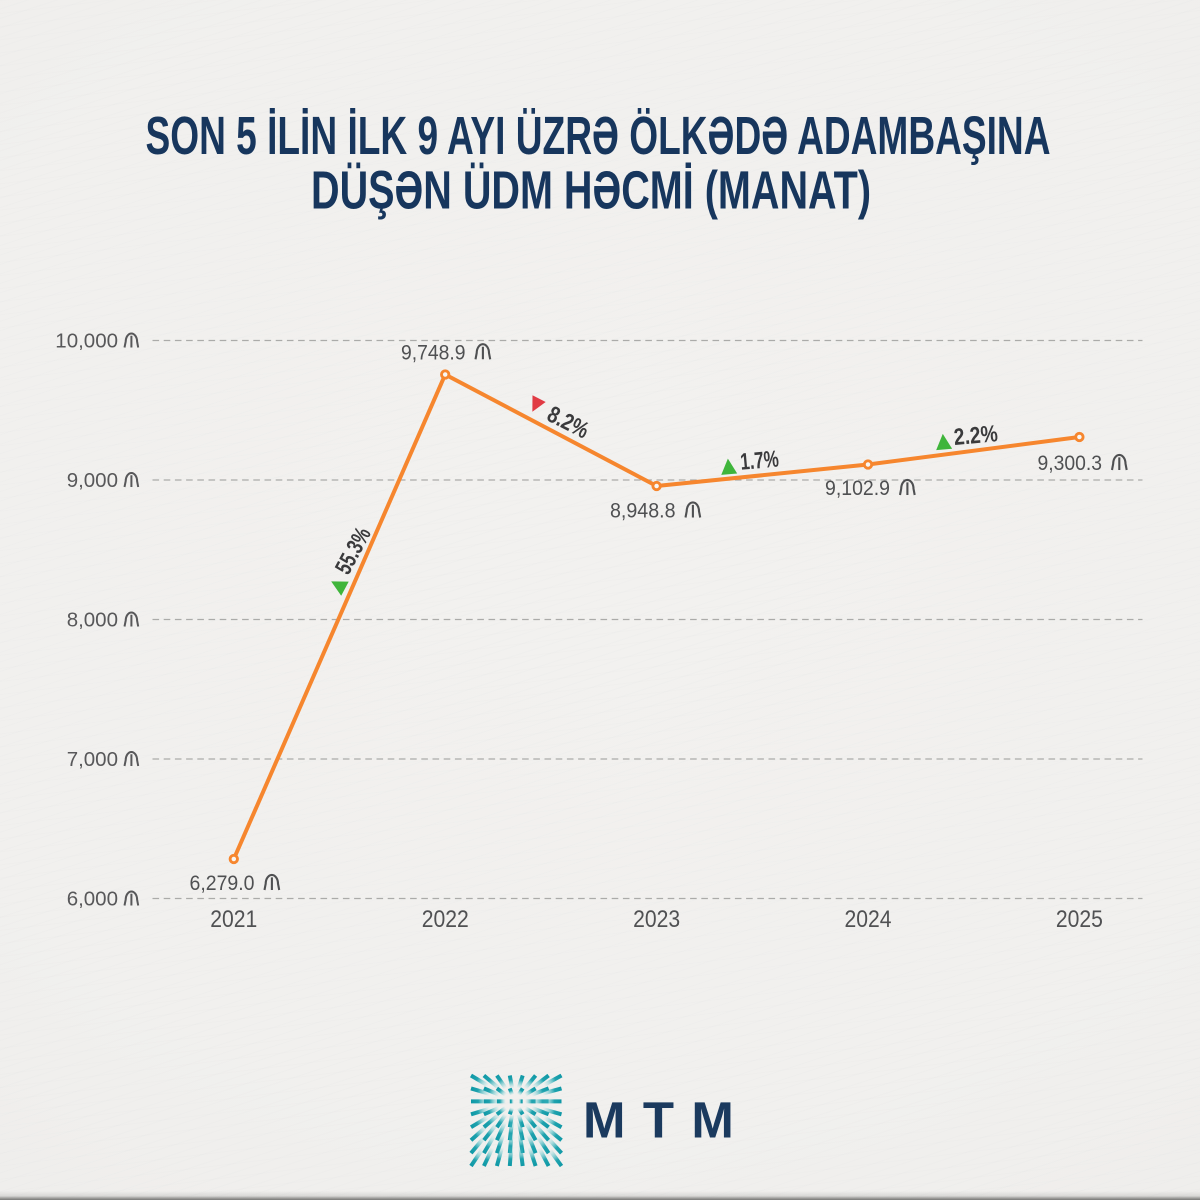 Image resolution: width=1200 pixels, height=1200 pixels. Describe the element at coordinates (857, 488) in the screenshot. I see `svg-text: 9,102.9` at that location.